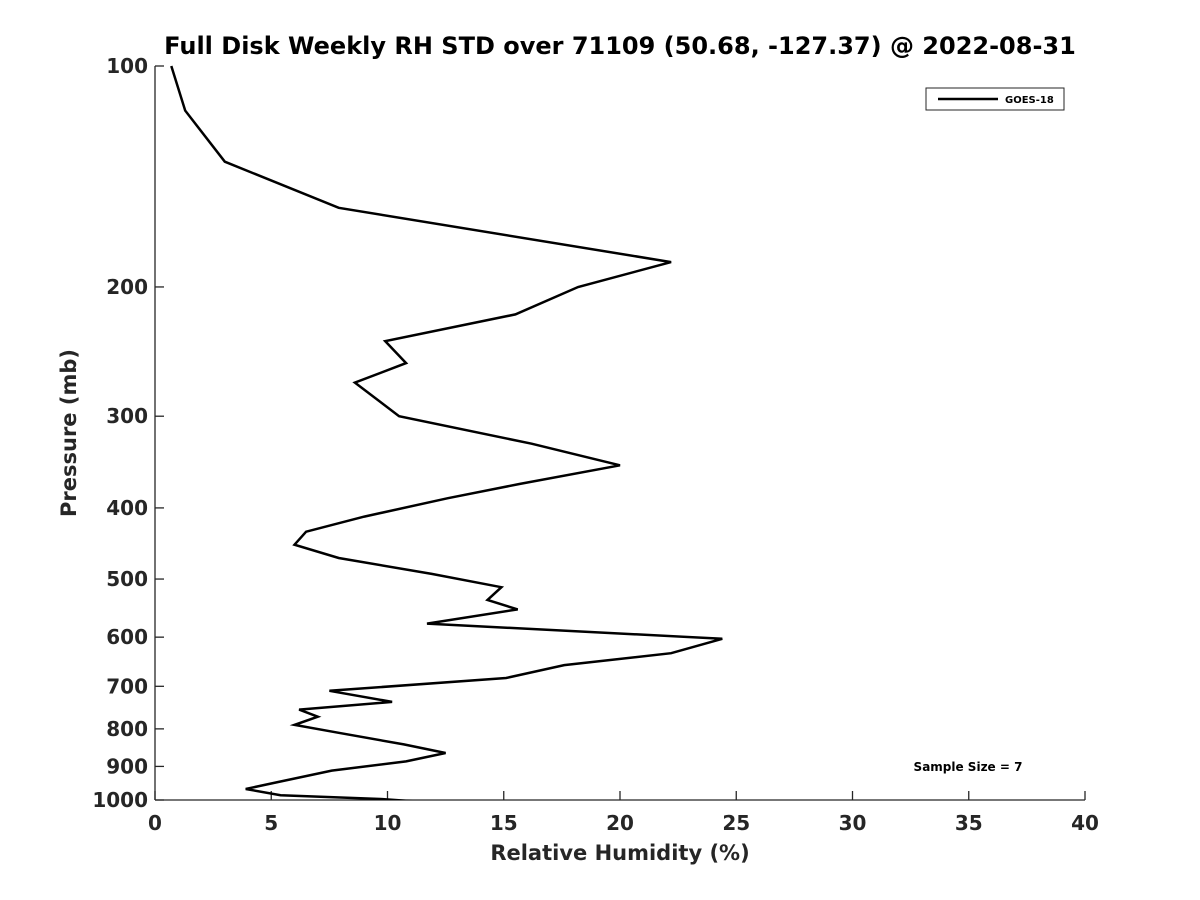 Image resolution: width=1200 pixels, height=900 pixels. What do you see at coordinates (969, 823) in the screenshot?
I see `x-tick-label: 35` at bounding box center [969, 823].